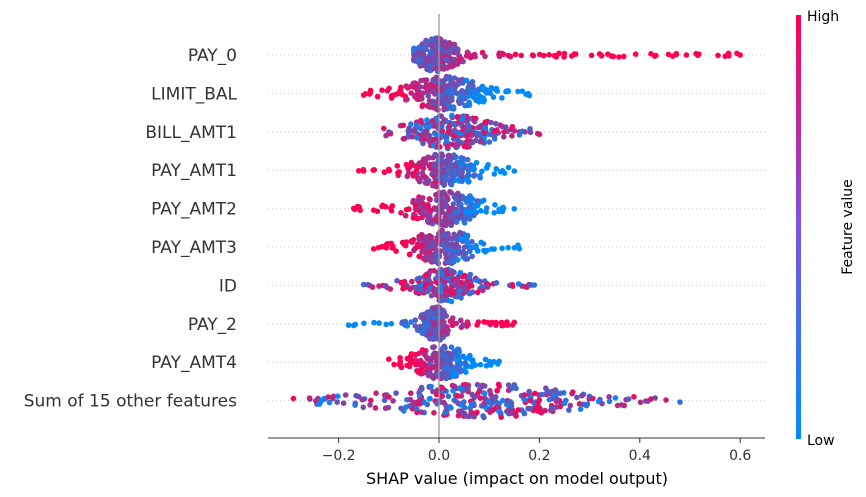 The width and height of the screenshot is (866, 497). What do you see at coordinates (798, 227) in the screenshot?
I see `colorbar` at bounding box center [798, 227].